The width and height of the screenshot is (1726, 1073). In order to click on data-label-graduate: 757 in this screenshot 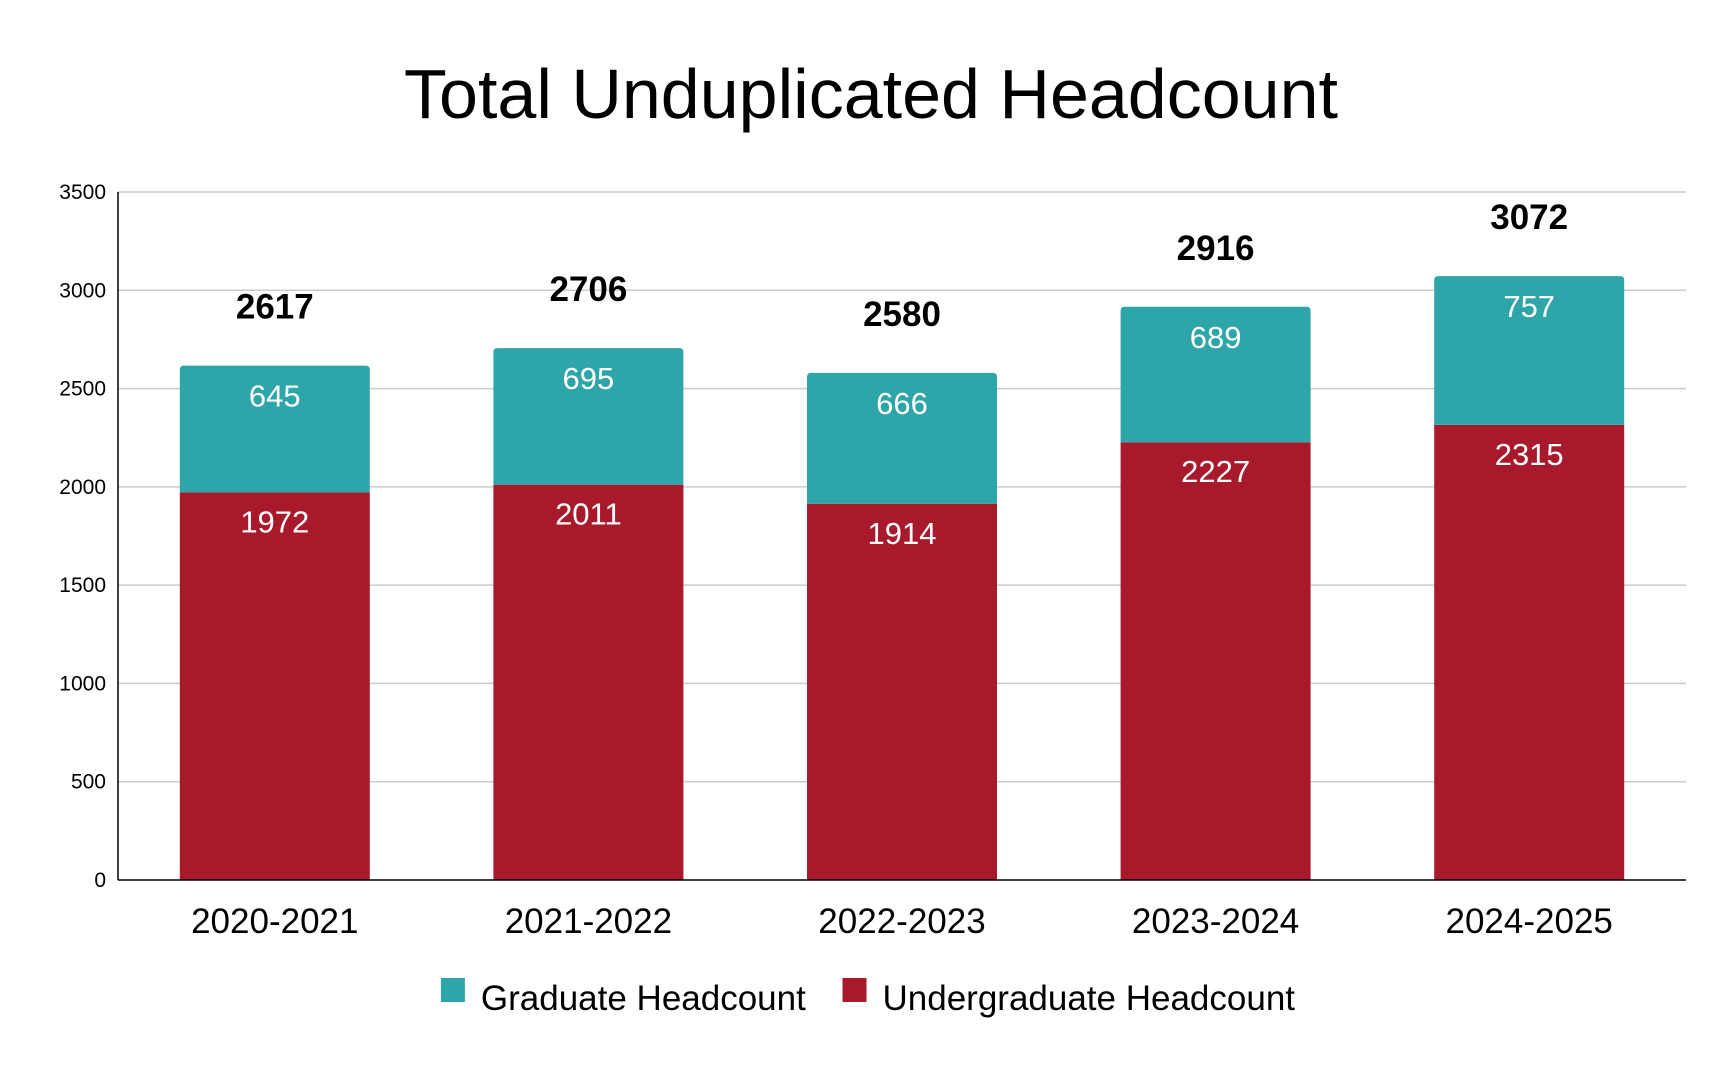, I will do `click(1529, 306)`.